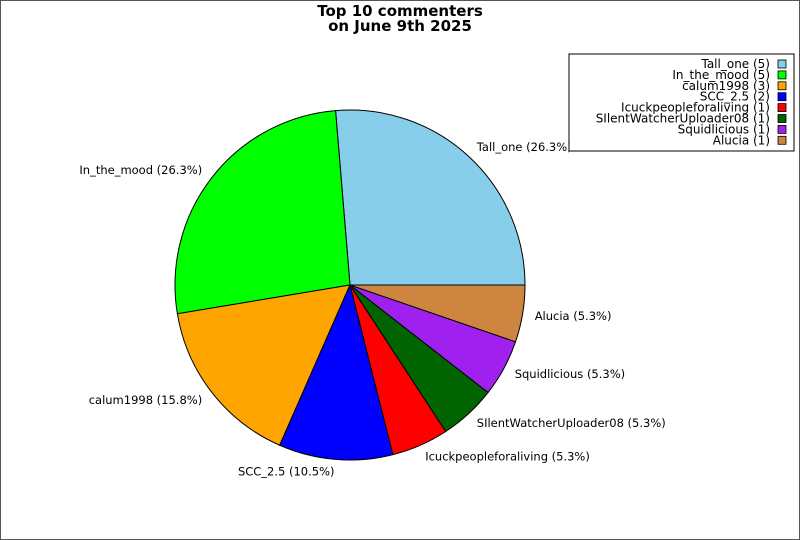 Image resolution: width=800 pixels, height=540 pixels. Describe the element at coordinates (782, 75) in the screenshot. I see `legend-swatch-in-the-mood` at that location.